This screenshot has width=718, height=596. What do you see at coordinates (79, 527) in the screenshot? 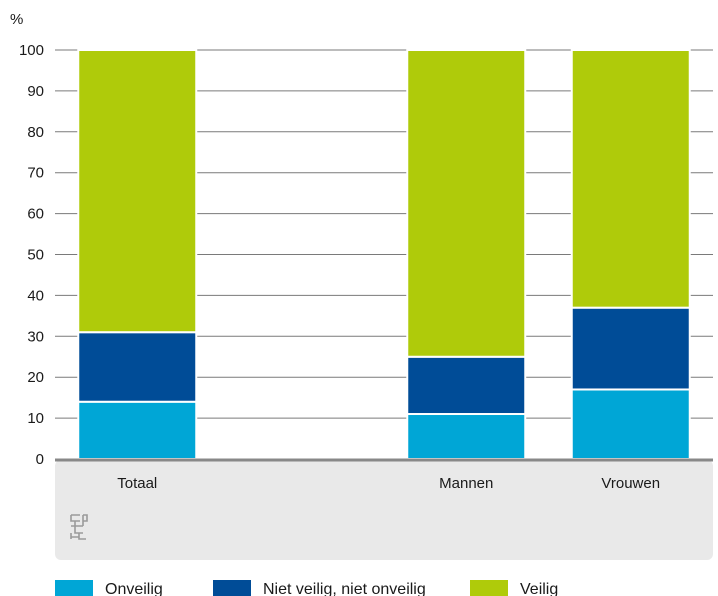
I see `cbs-logo-icon` at bounding box center [79, 527].